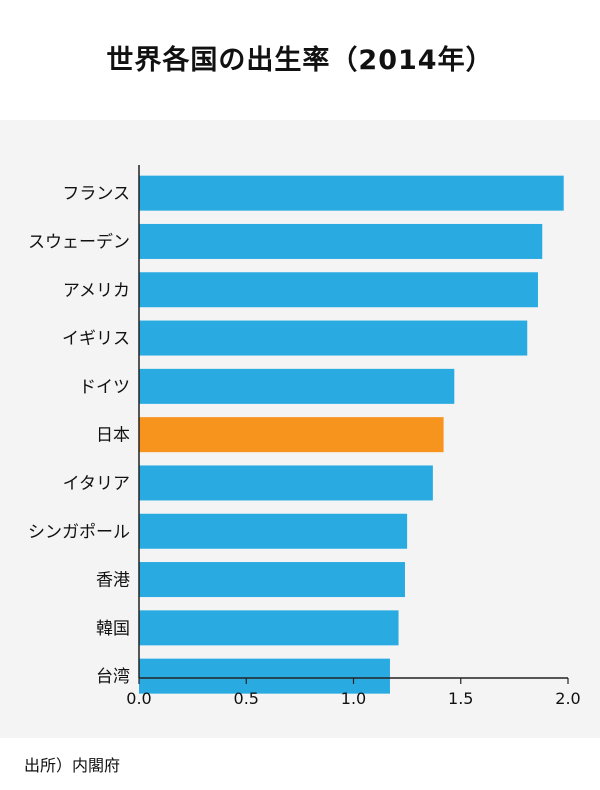 This screenshot has height=790, width=600. I want to click on bar-フランス, so click(351, 193).